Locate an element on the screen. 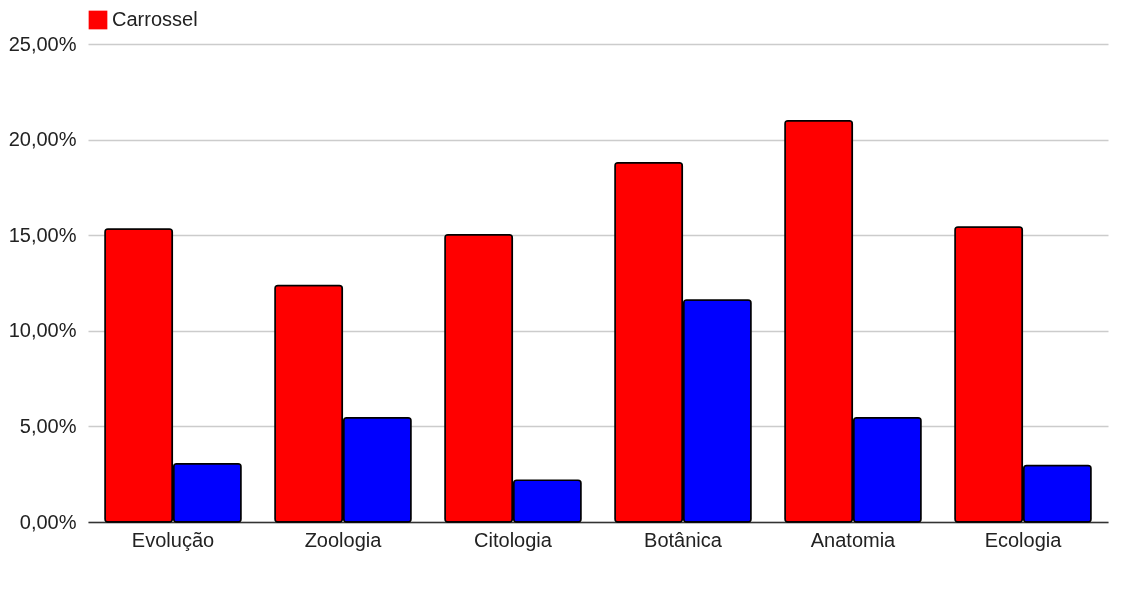  x-tick-label: Botânica is located at coordinates (683, 539).